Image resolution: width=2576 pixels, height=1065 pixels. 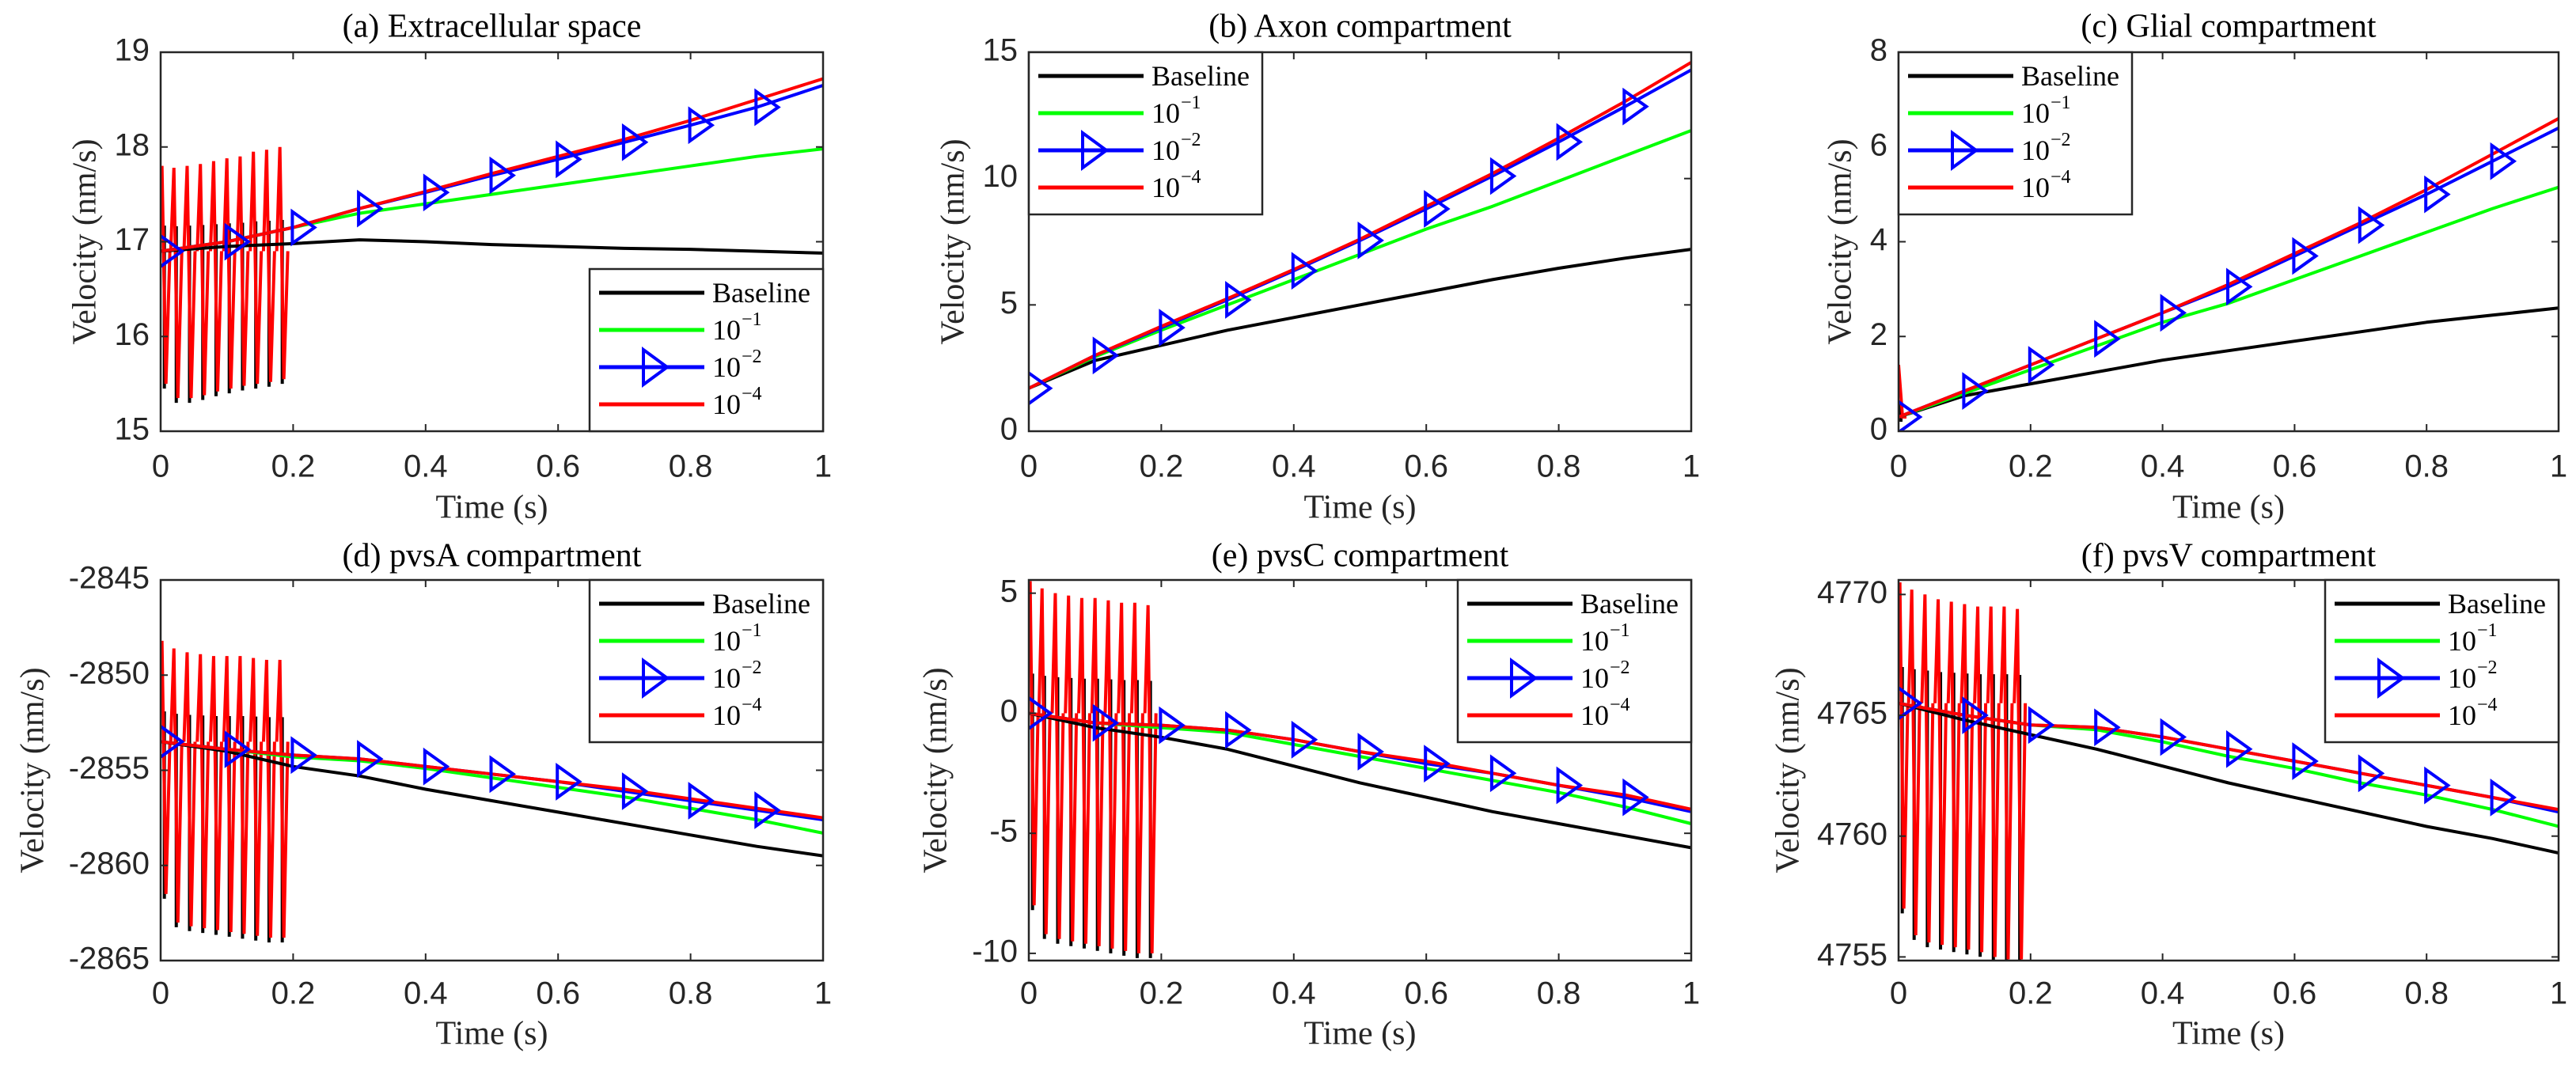 I want to click on y-tick-label: 5, so click(x=1009, y=591).